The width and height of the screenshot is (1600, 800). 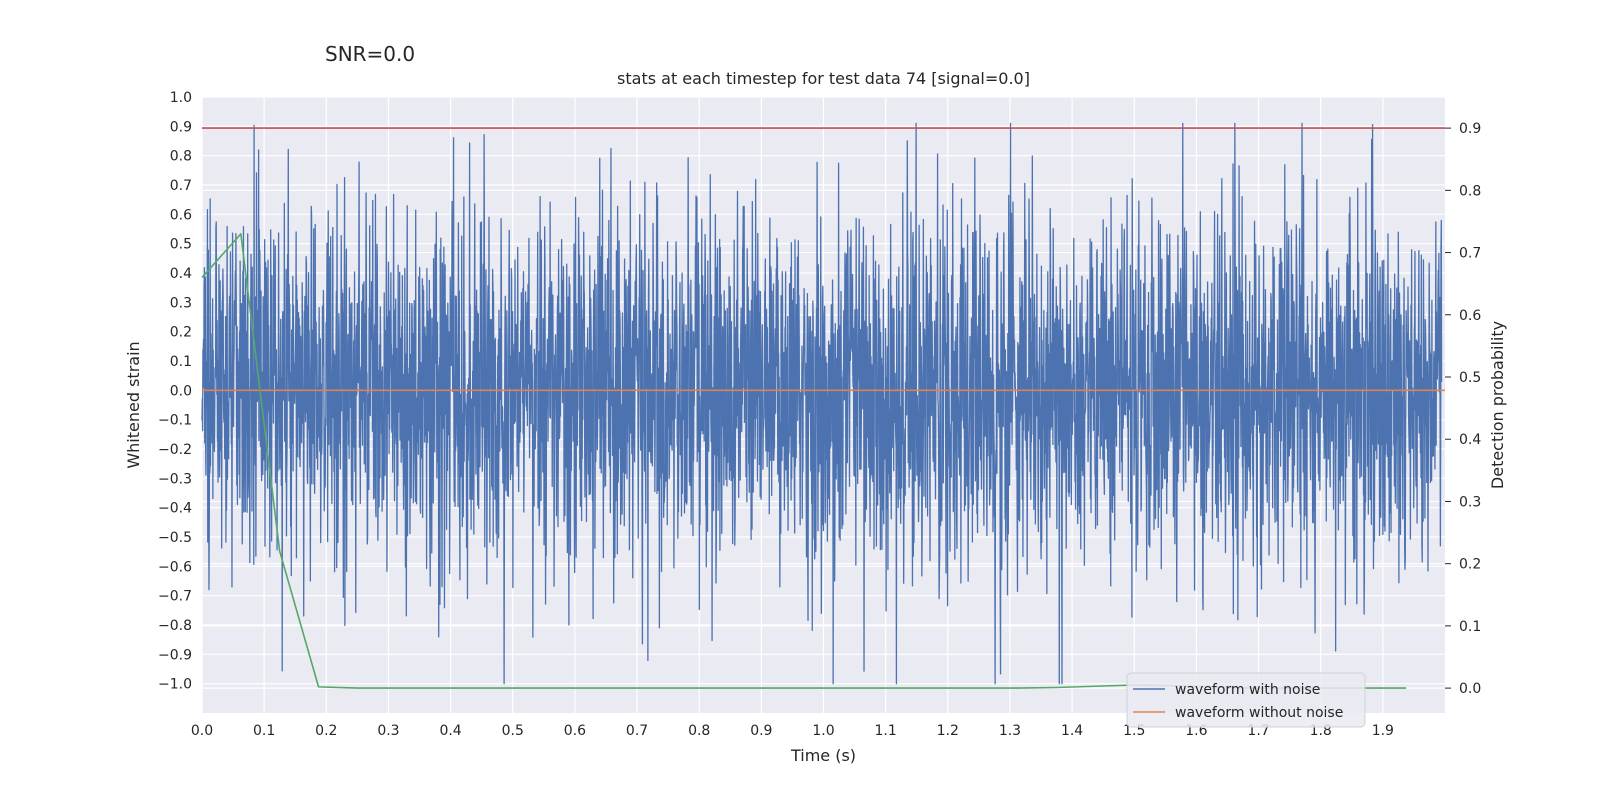 I want to click on y-tick-label: −1.0, so click(x=175, y=685).